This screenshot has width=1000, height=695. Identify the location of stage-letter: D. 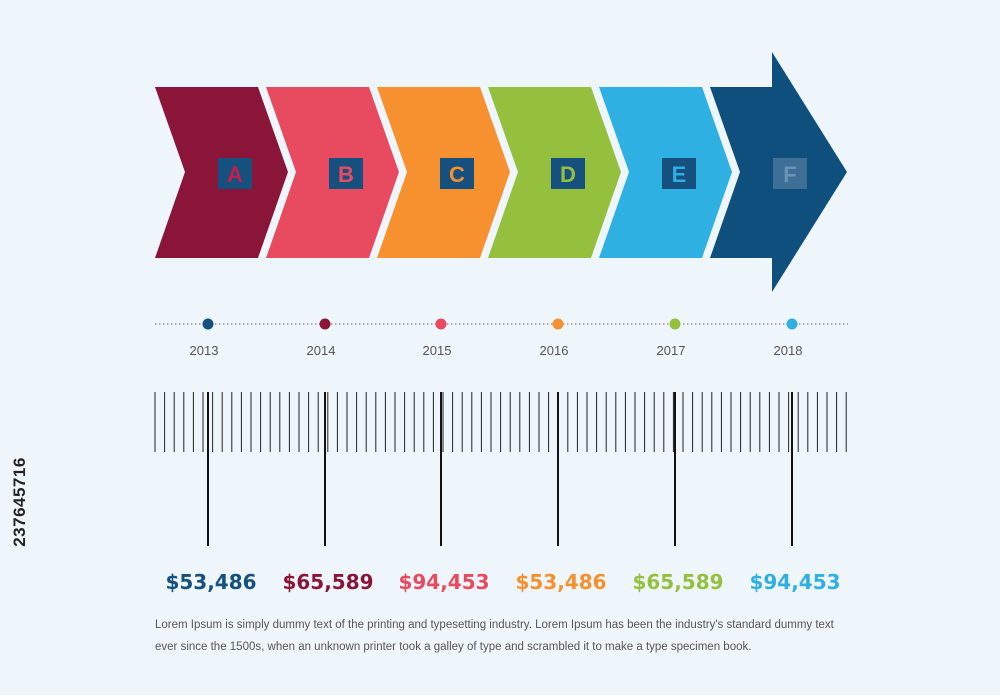
(568, 174).